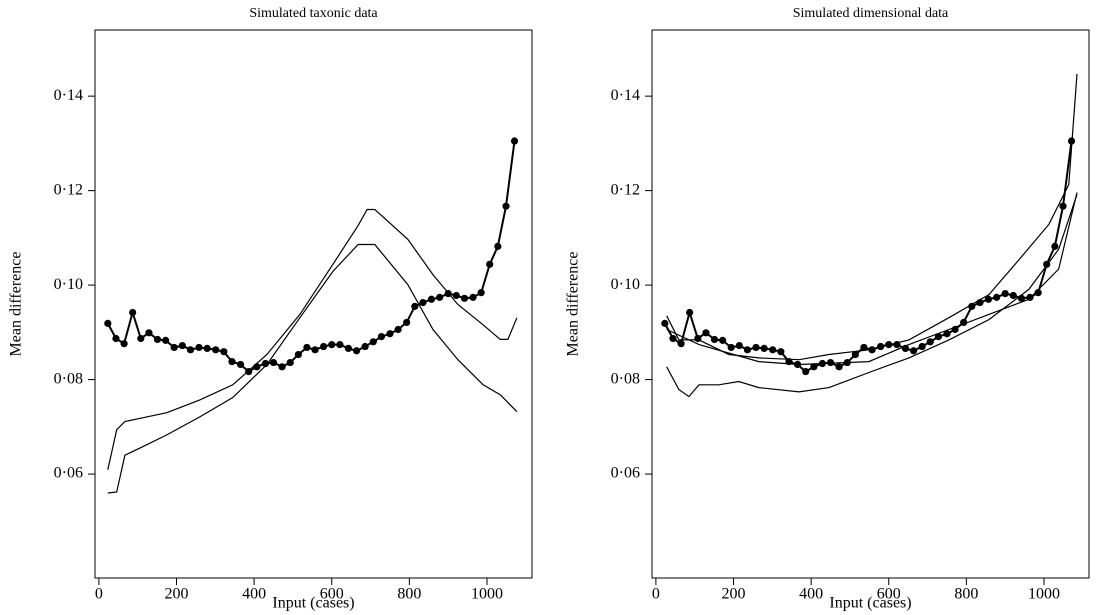  Describe the element at coordinates (656, 594) in the screenshot. I see `x-tick-label: 0` at that location.